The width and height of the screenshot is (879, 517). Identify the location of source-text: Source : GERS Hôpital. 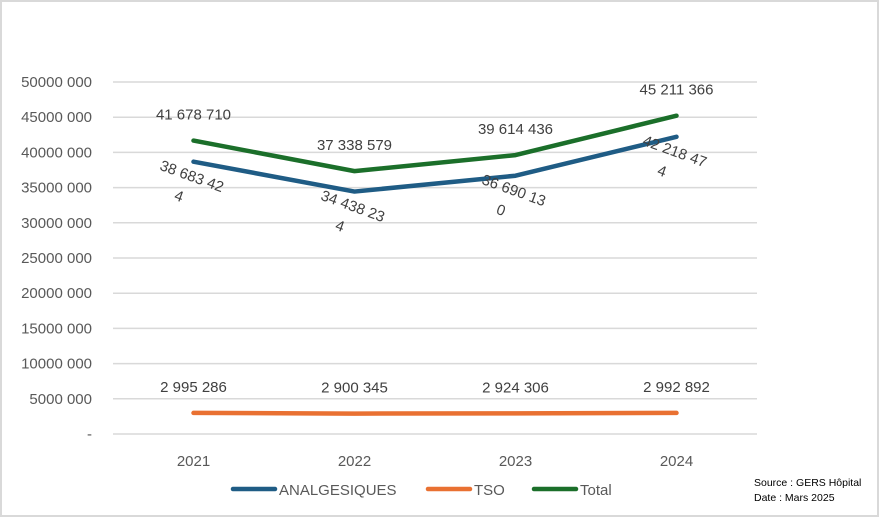
(807, 483).